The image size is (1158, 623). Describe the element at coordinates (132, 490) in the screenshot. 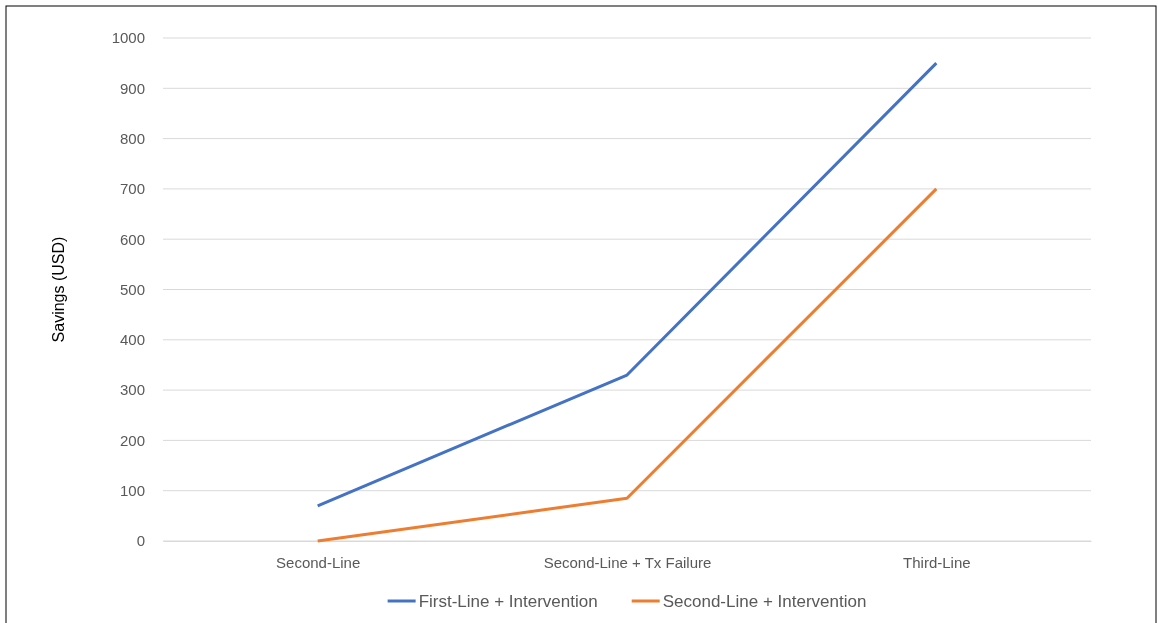

I see `y-tick-label: 100` at that location.